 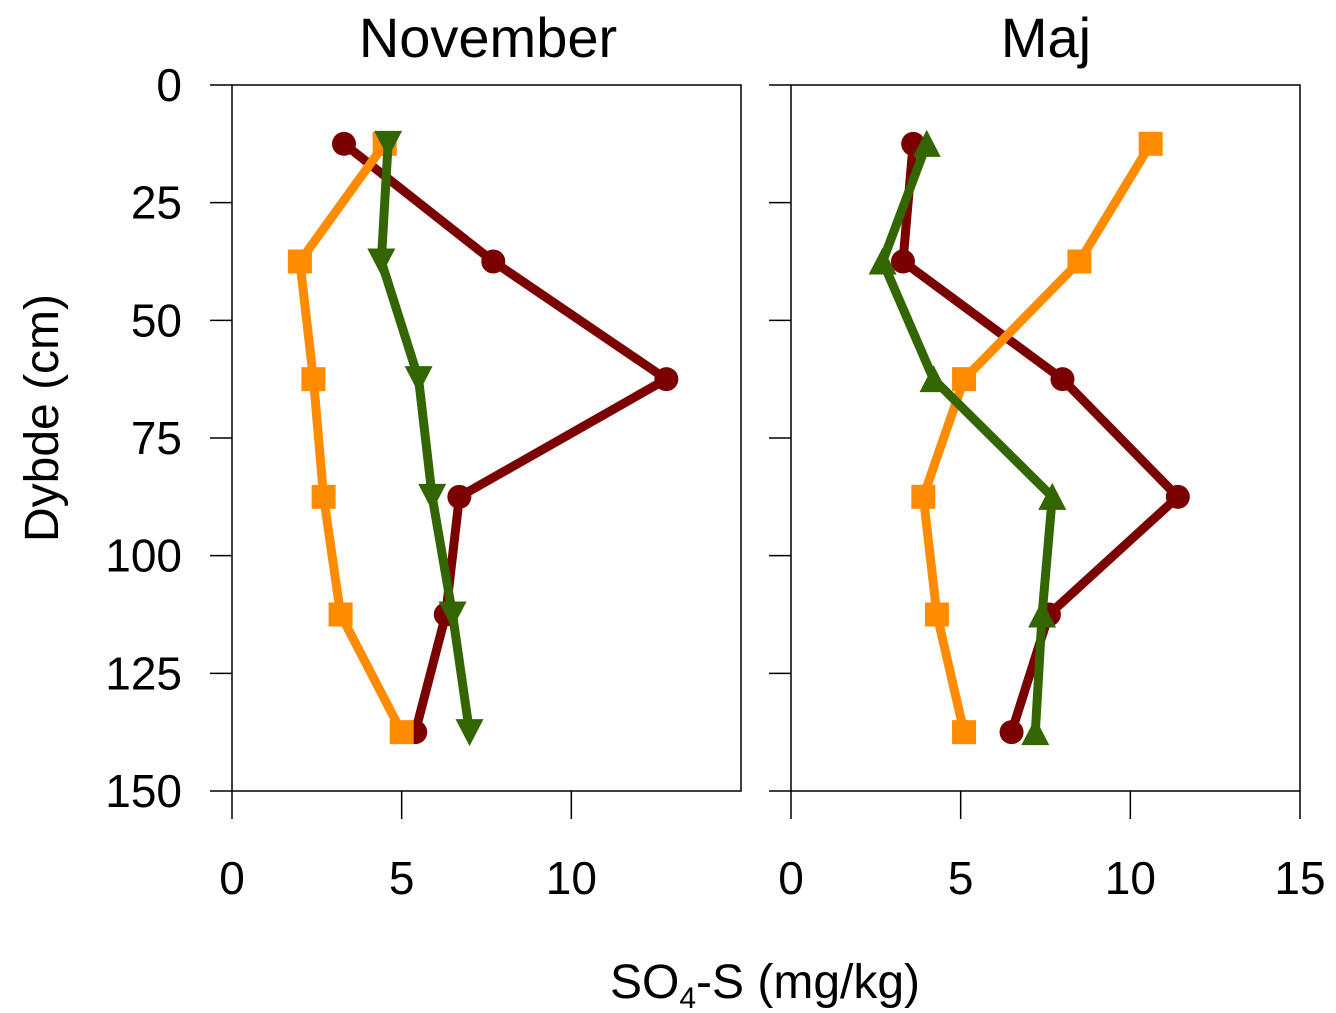 I want to click on y-tick-label: 150, so click(x=143, y=791).